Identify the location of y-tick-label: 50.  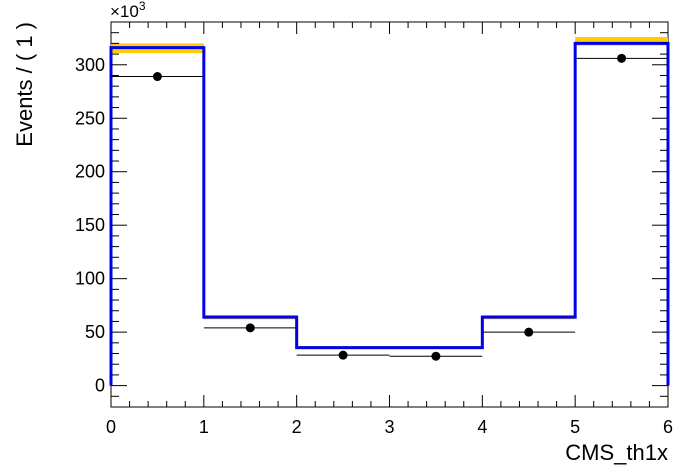
(95, 332).